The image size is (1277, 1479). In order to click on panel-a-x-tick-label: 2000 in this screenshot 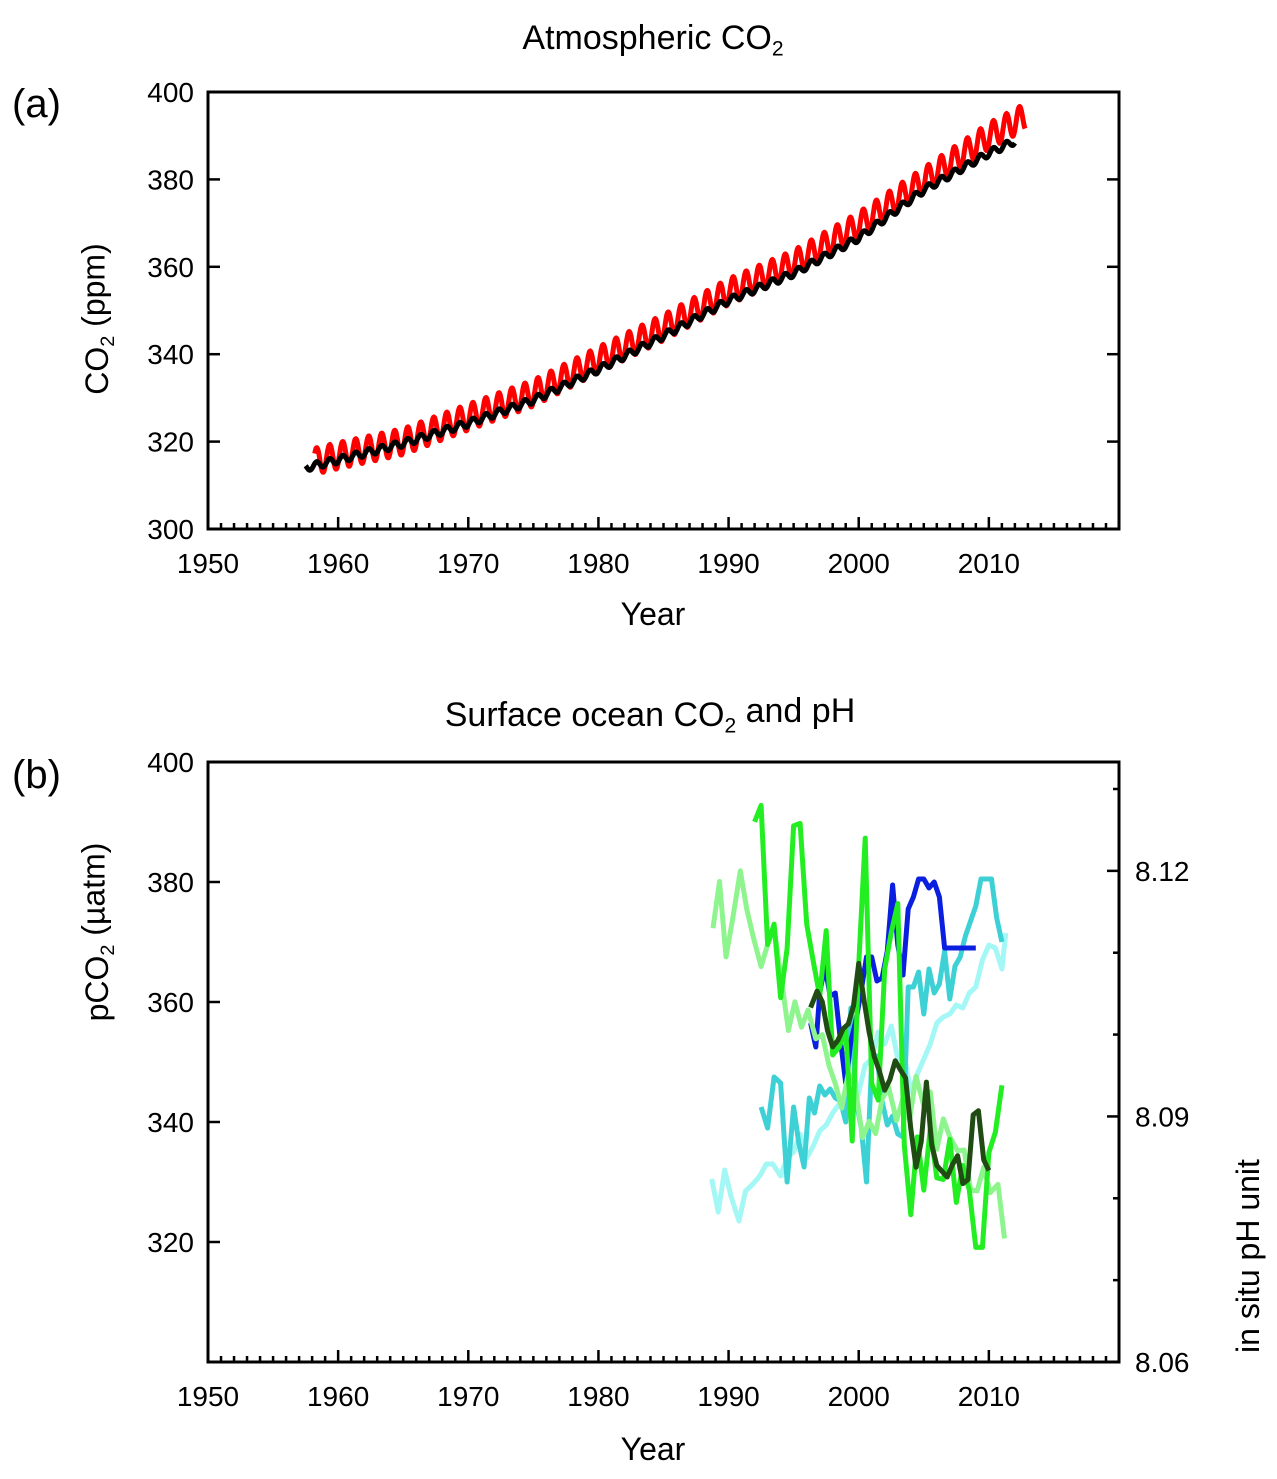, I will do `click(859, 563)`.